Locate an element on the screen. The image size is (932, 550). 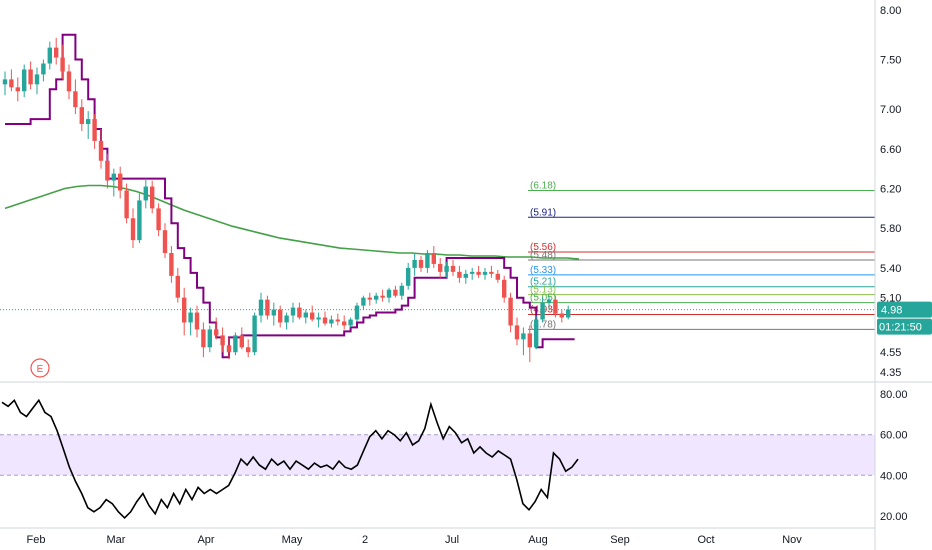
rsi-scale: 80.00 60.00 40.00 20.00 is located at coordinates (894, 456).